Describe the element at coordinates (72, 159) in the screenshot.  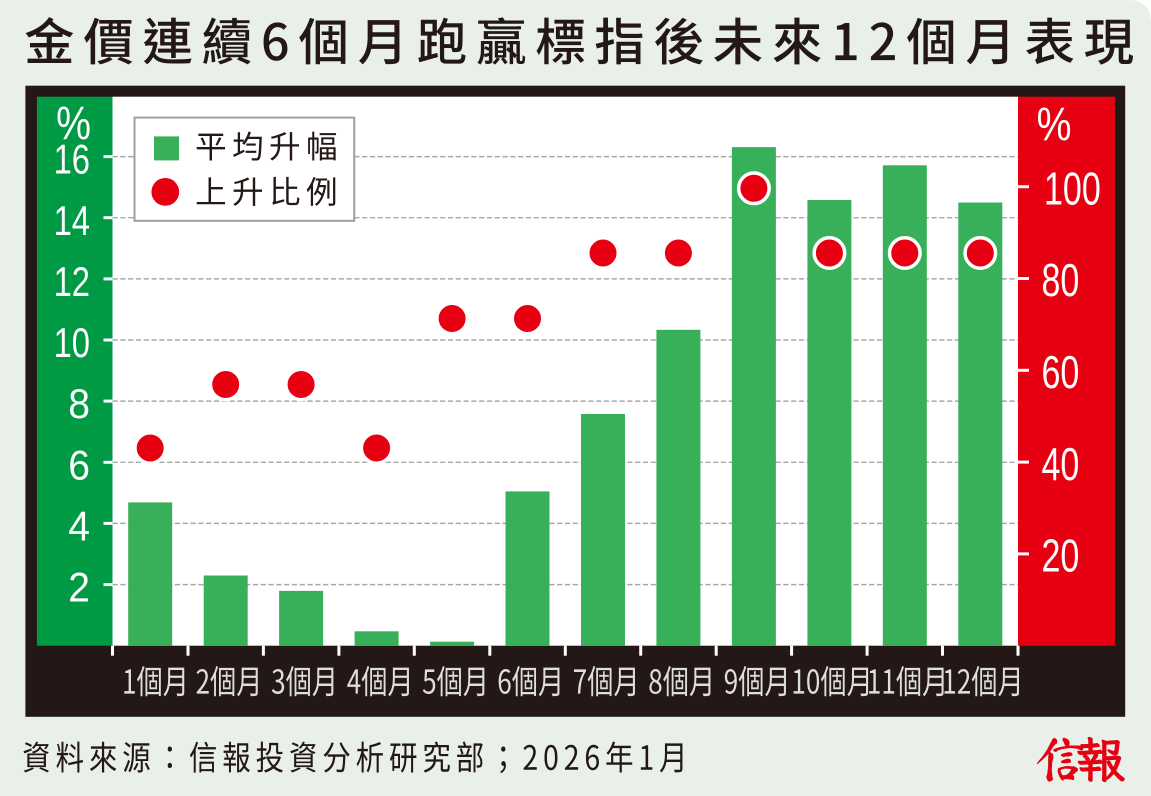
I see `svg-text: 16` at that location.